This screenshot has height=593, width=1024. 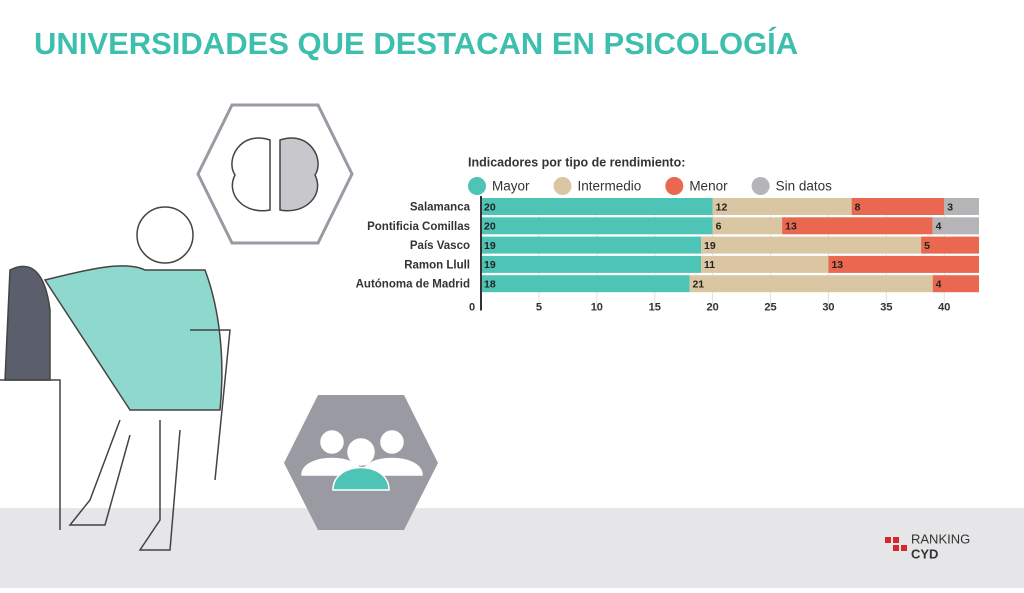 I want to click on legend: Mayor Intermedio Menor Sin datos, so click(x=650, y=186).